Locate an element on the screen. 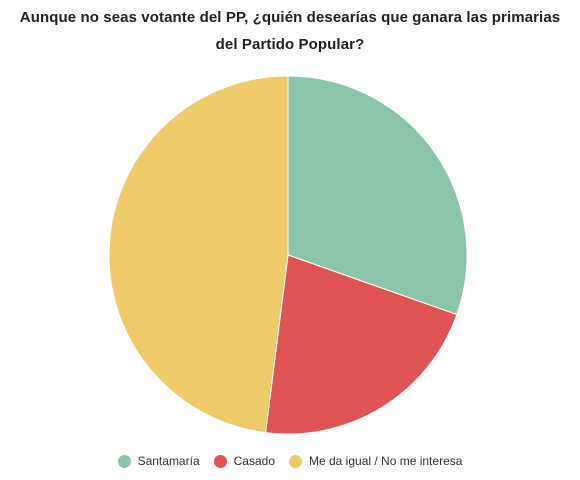 The width and height of the screenshot is (580, 480). legend-swatch-santamaria is located at coordinates (124, 461).